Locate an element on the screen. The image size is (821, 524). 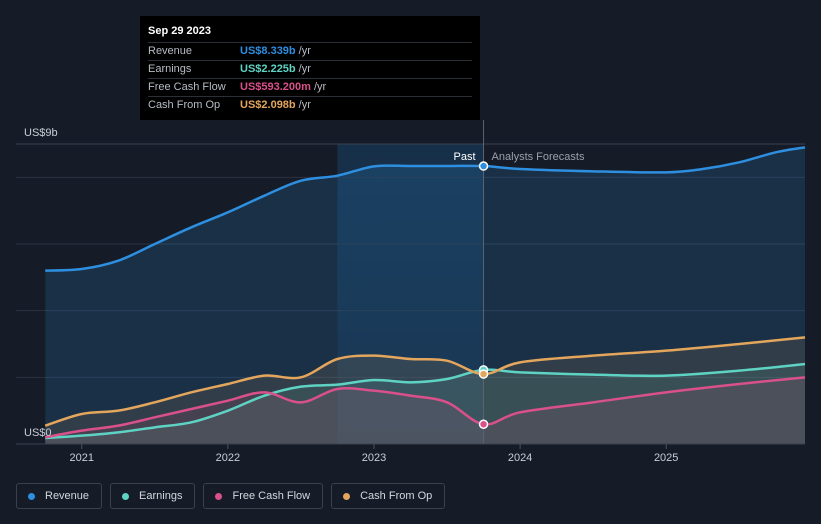
tooltip-row-label: Cash From Op is located at coordinates (184, 105).